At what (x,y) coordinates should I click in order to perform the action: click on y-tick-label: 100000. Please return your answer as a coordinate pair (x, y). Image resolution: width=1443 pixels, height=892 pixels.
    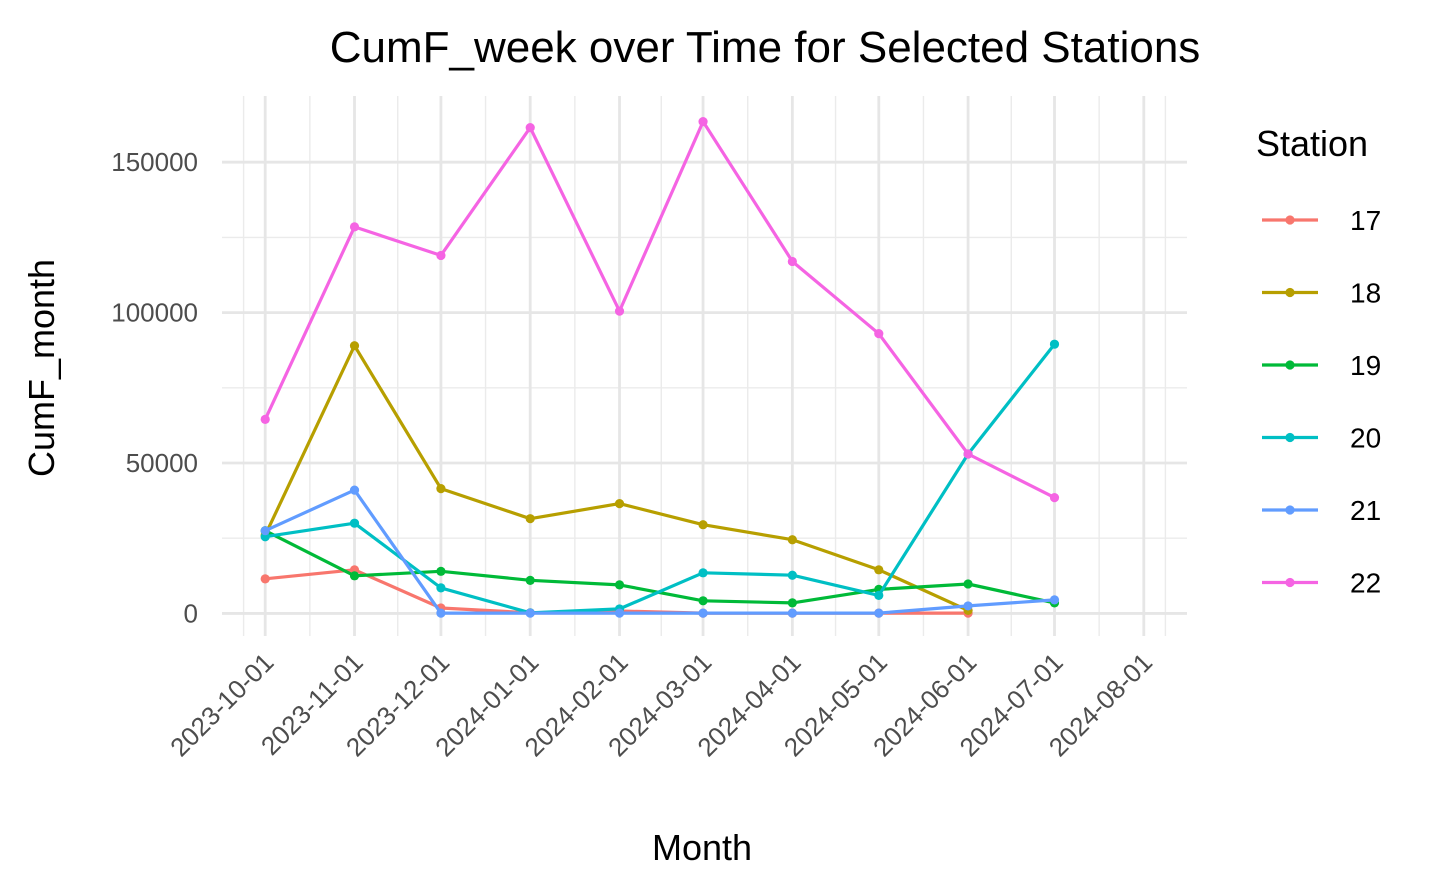
    Looking at the image, I should click on (154, 313).